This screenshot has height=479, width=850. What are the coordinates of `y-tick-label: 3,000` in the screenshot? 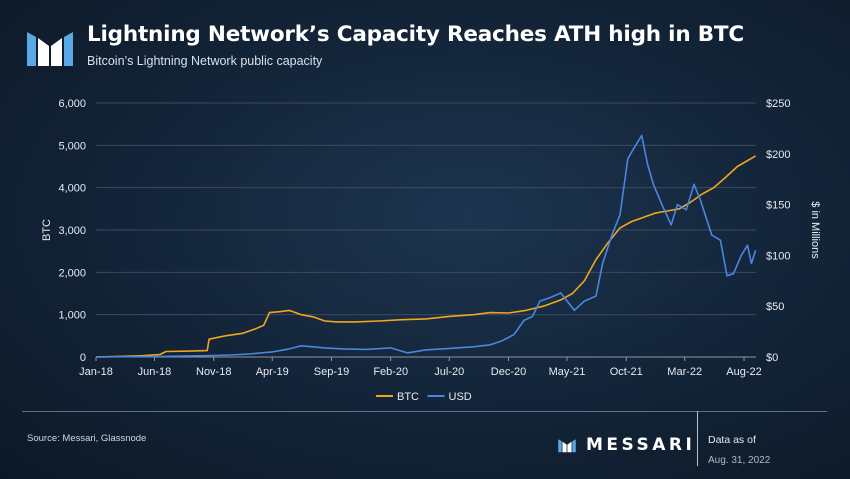 It's located at (72, 231).